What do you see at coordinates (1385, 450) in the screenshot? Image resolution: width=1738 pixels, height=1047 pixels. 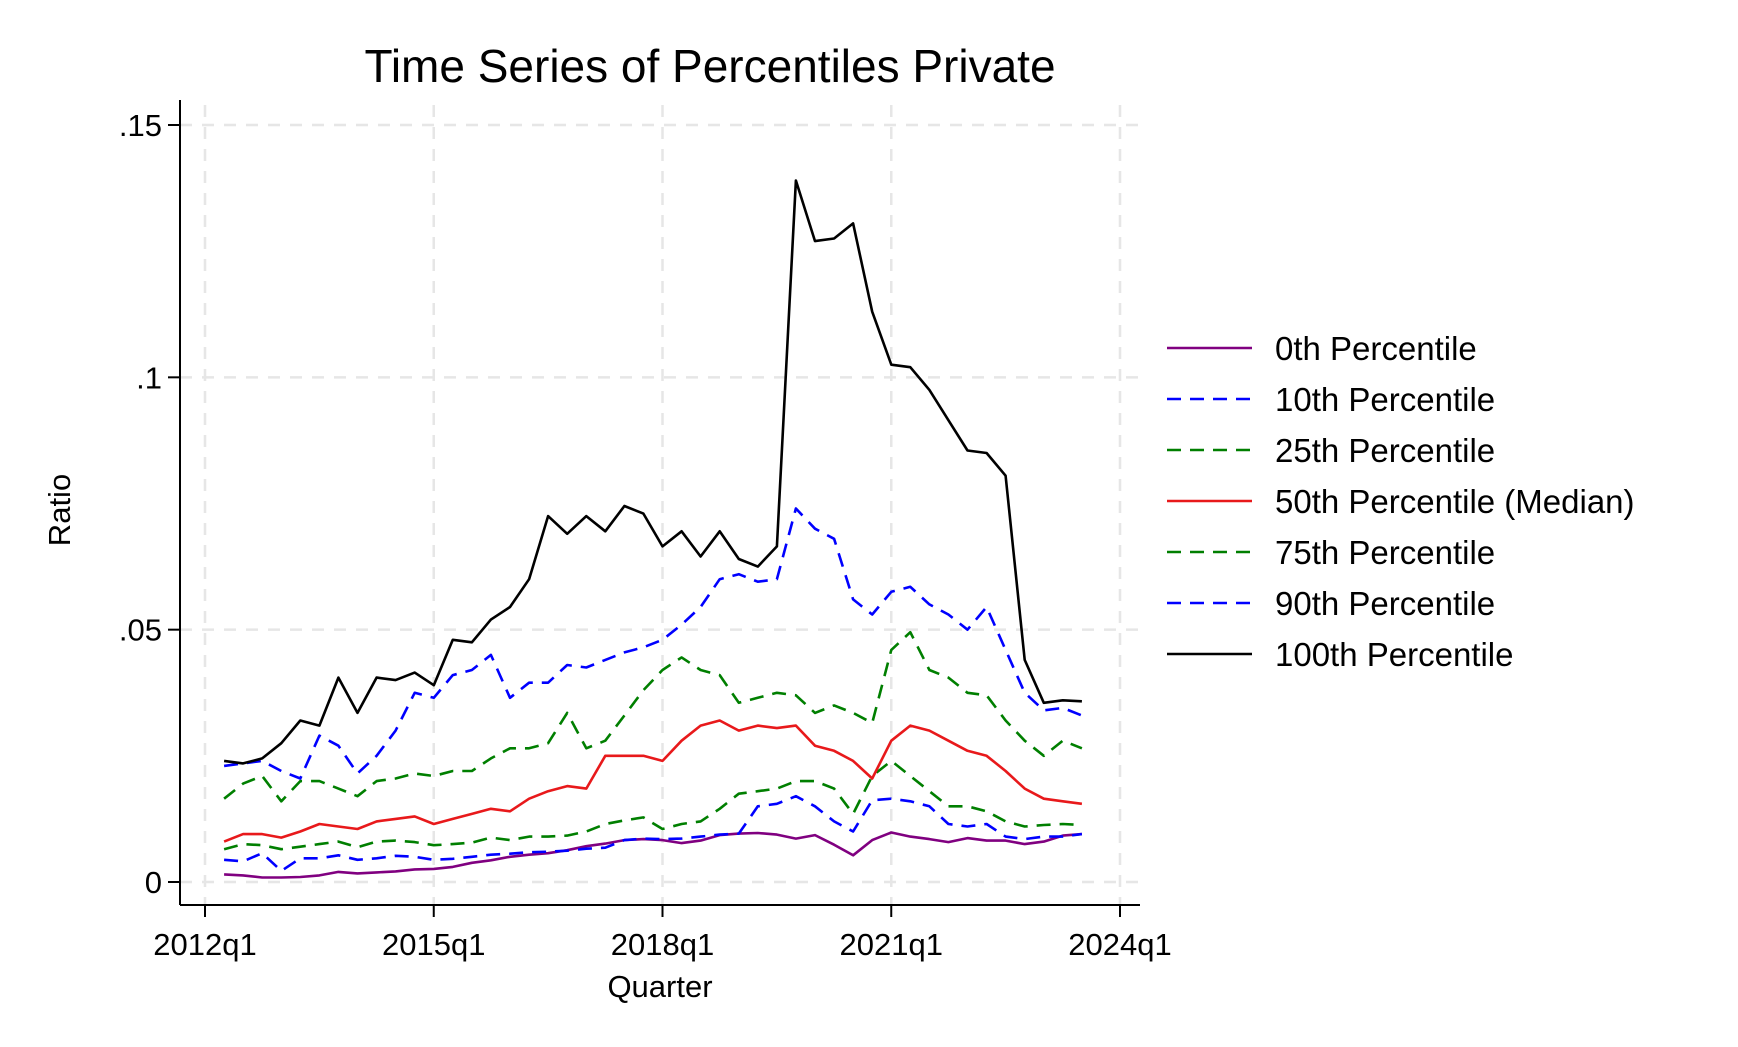 I see `legend-label: 25th Percentile` at bounding box center [1385, 450].